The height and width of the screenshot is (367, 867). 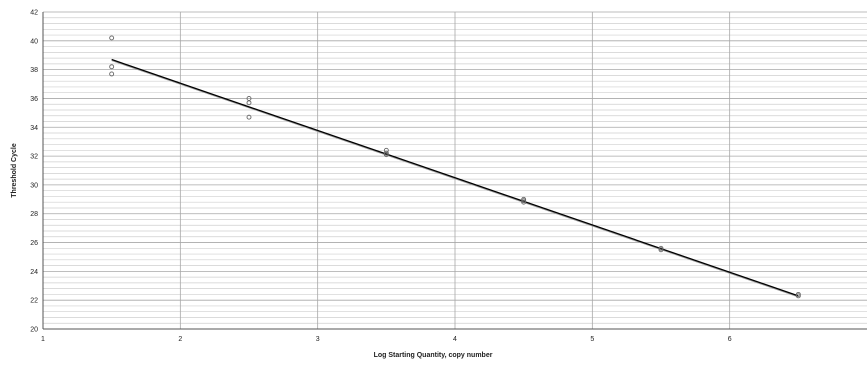 What do you see at coordinates (318, 339) in the screenshot?
I see `x-tick-label: 3` at bounding box center [318, 339].